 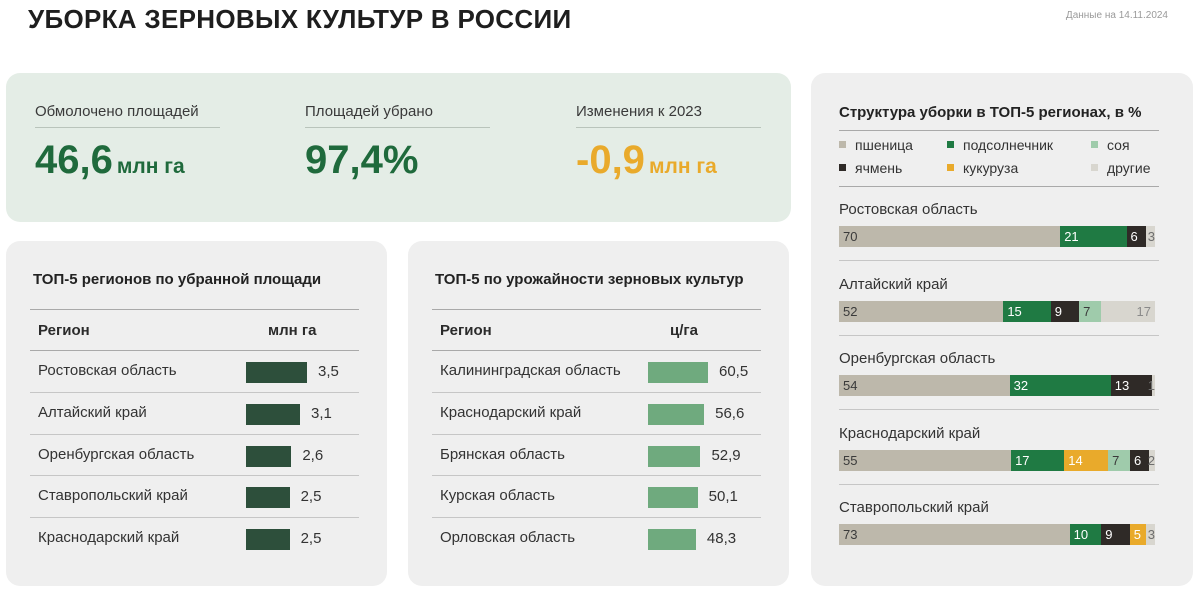 What do you see at coordinates (127, 115) in the screenshot?
I see `kpi-label: Обмолочено площадей` at bounding box center [127, 115].